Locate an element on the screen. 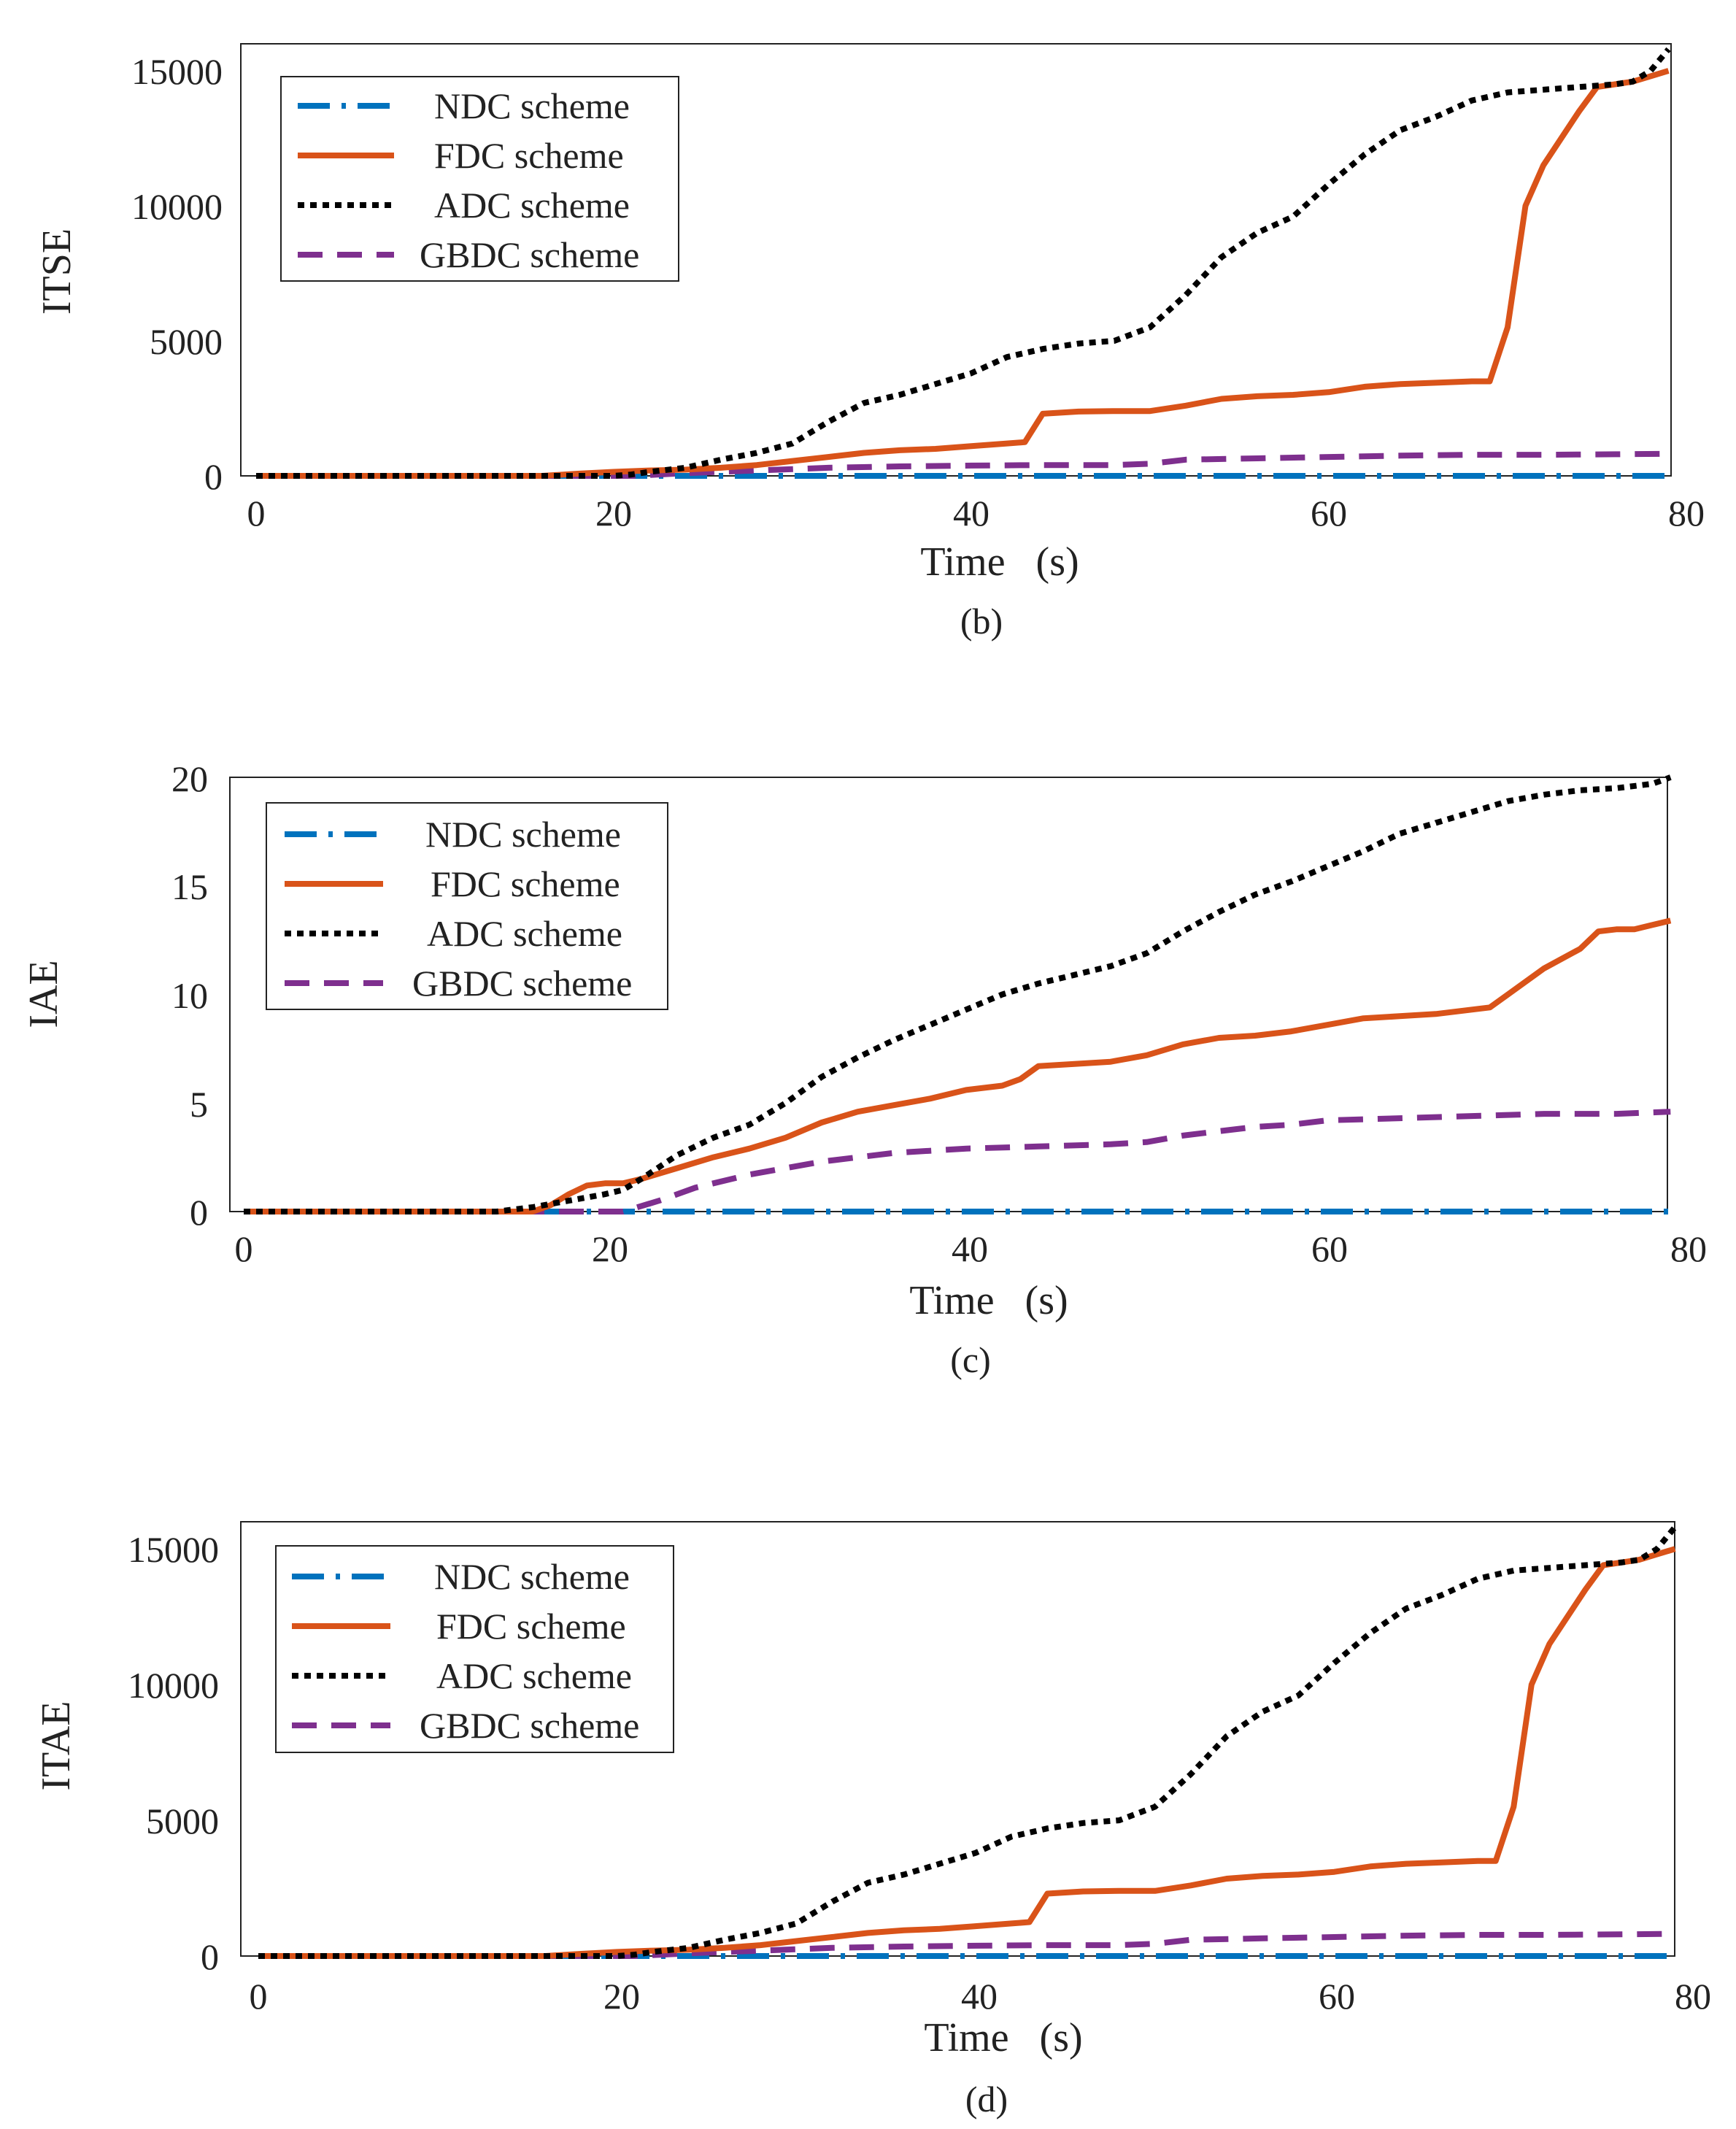 The height and width of the screenshot is (2129, 1736). caption: (b) is located at coordinates (981, 621).